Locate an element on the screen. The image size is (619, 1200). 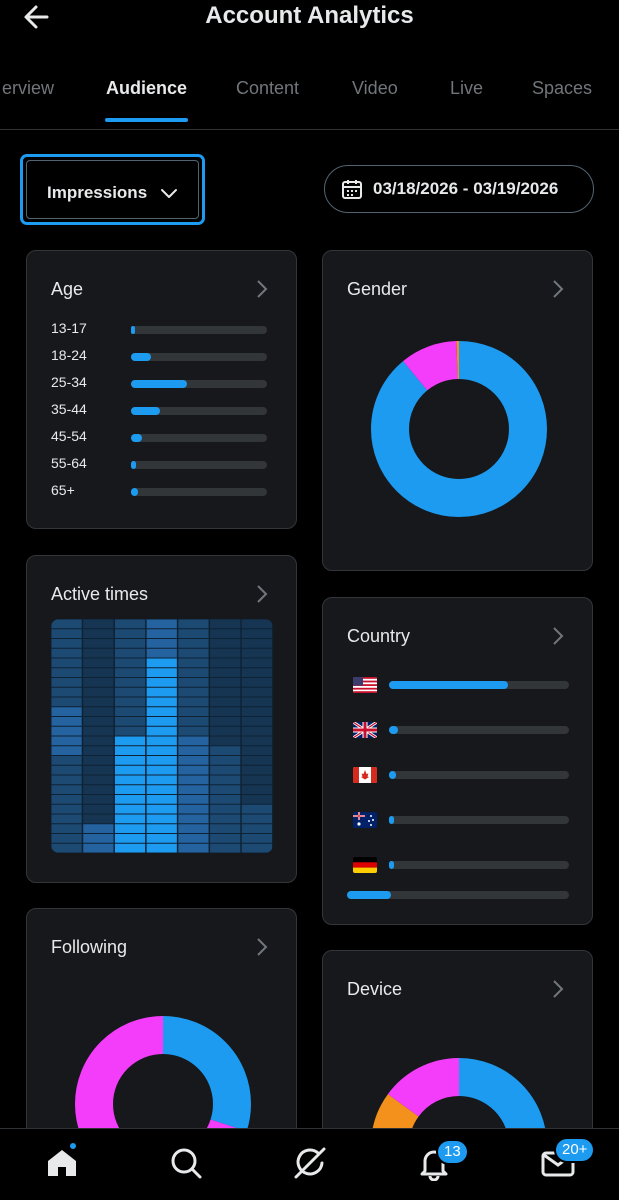
nav-grok is located at coordinates (310, 1163).